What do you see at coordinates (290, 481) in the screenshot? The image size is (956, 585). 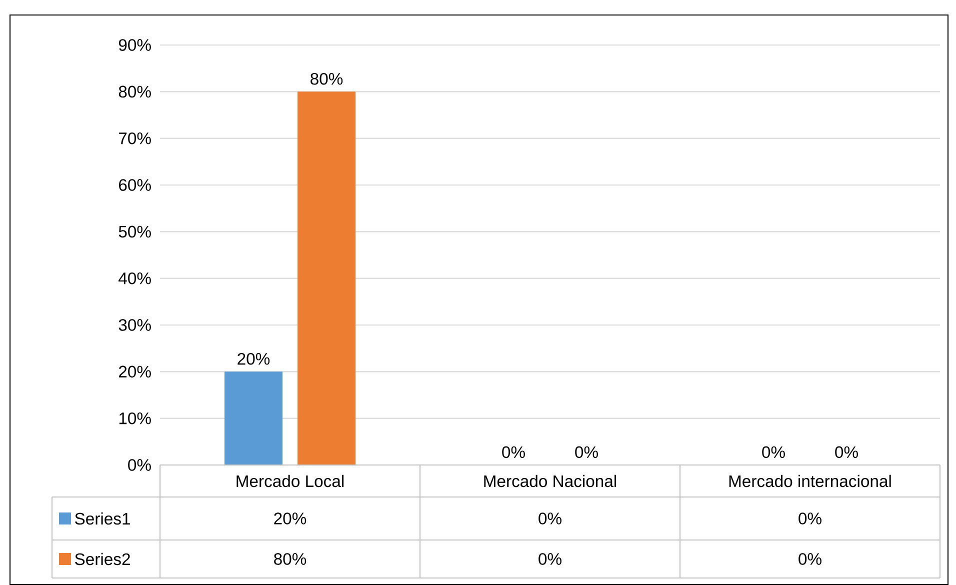 I see `x-tick-label: Mercado Local` at bounding box center [290, 481].